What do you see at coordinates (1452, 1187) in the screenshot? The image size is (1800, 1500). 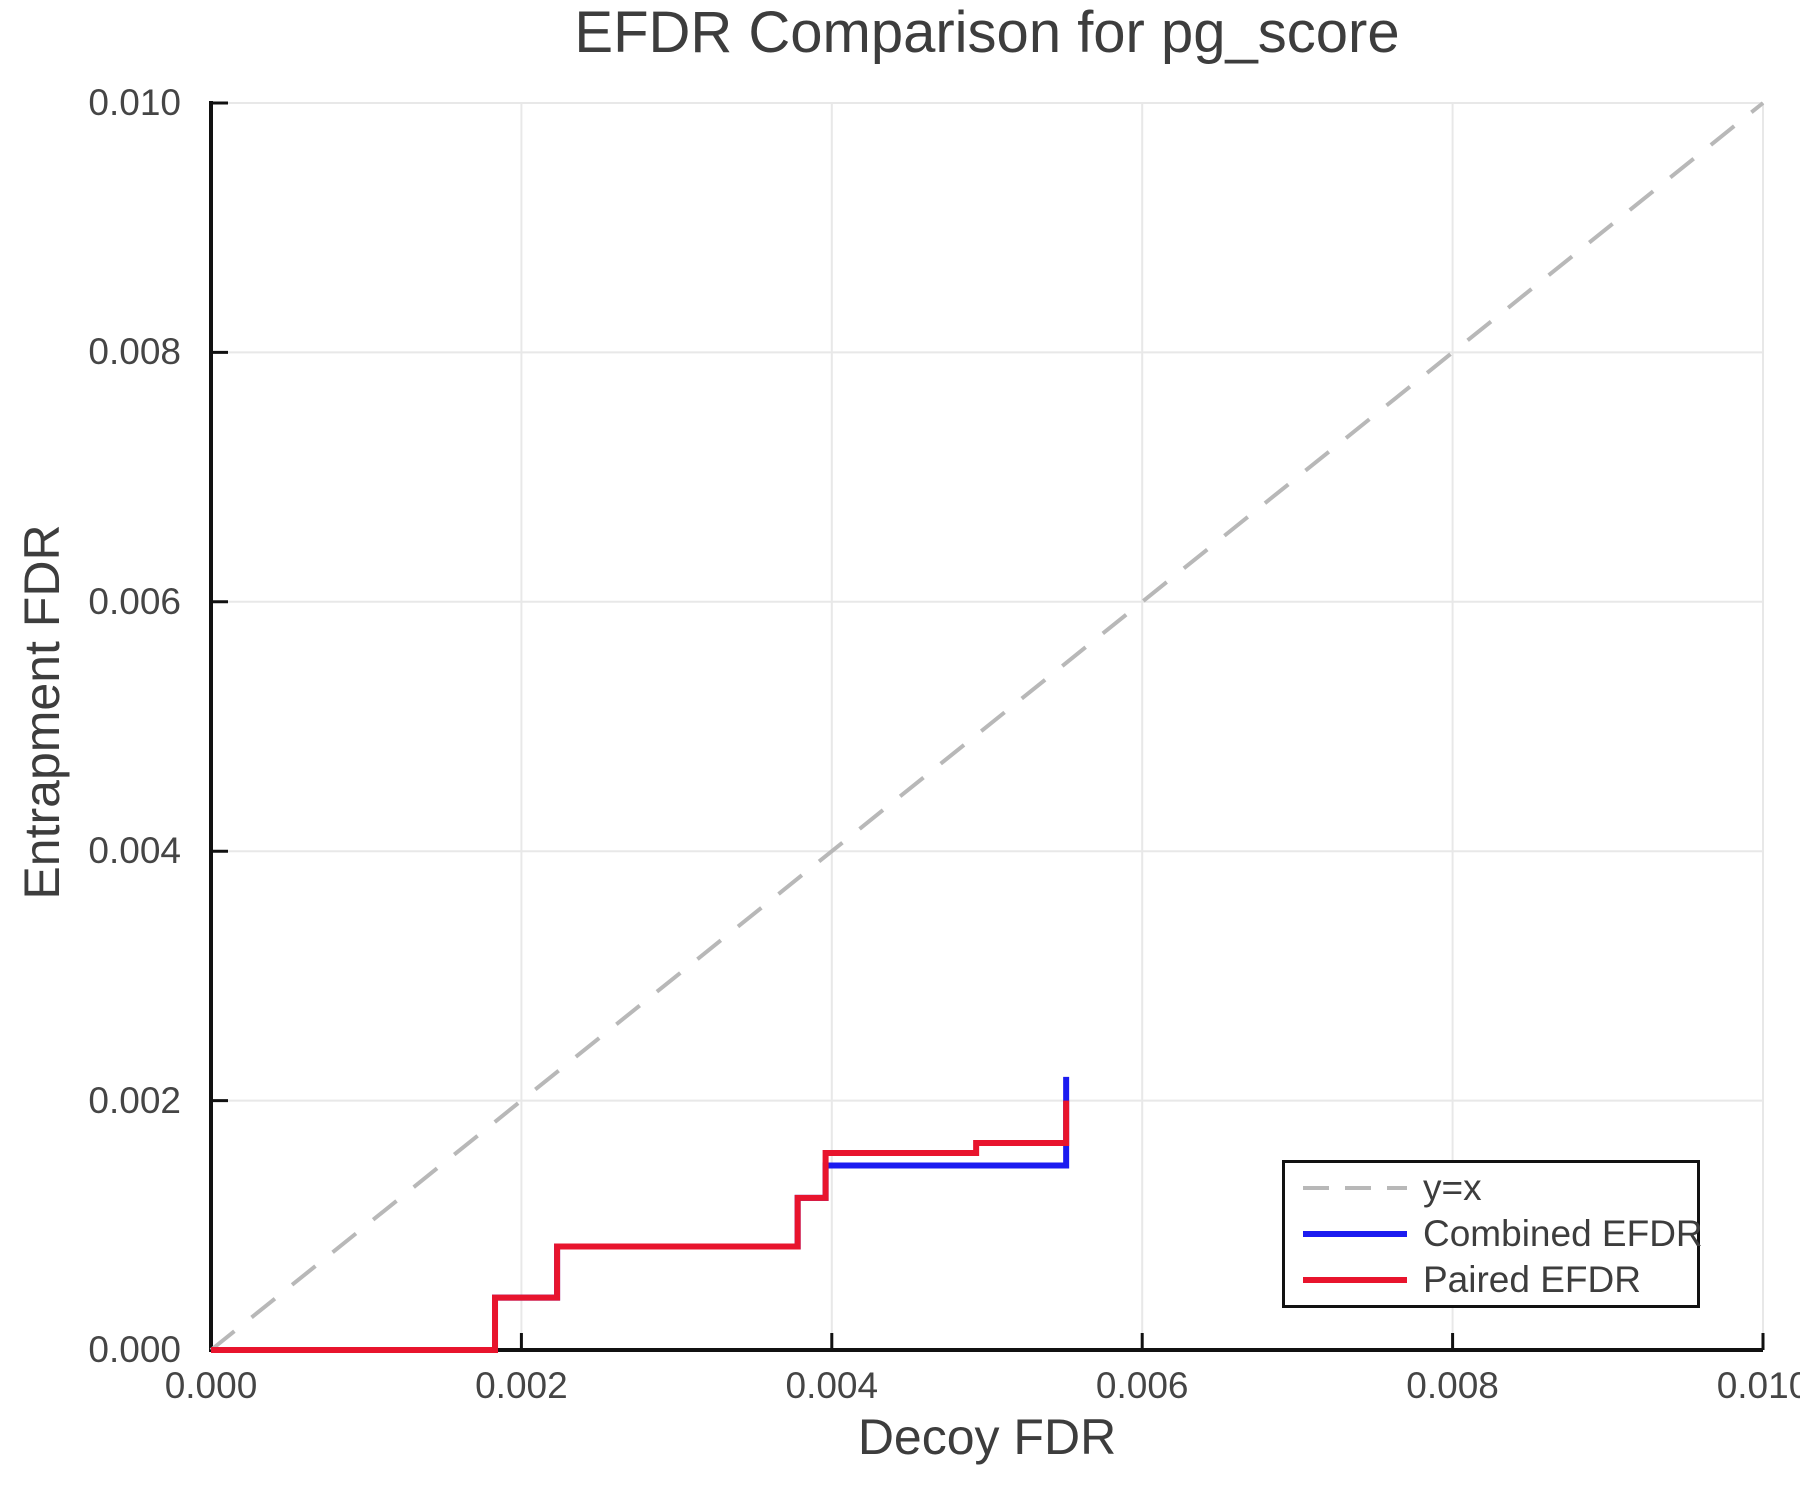 I see `legend-label: y=x` at bounding box center [1452, 1187].